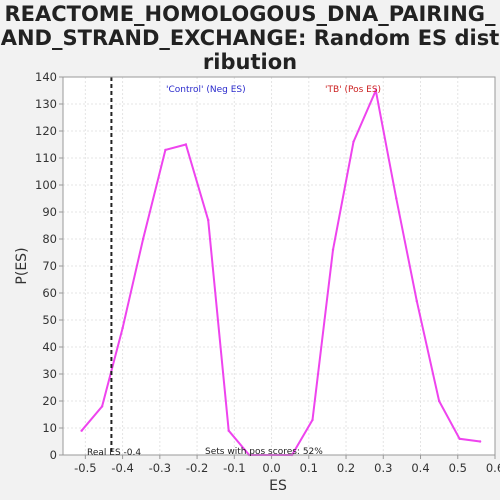 This screenshot has height=500, width=500. Describe the element at coordinates (49, 347) in the screenshot. I see `y-tick-label: 40` at that location.